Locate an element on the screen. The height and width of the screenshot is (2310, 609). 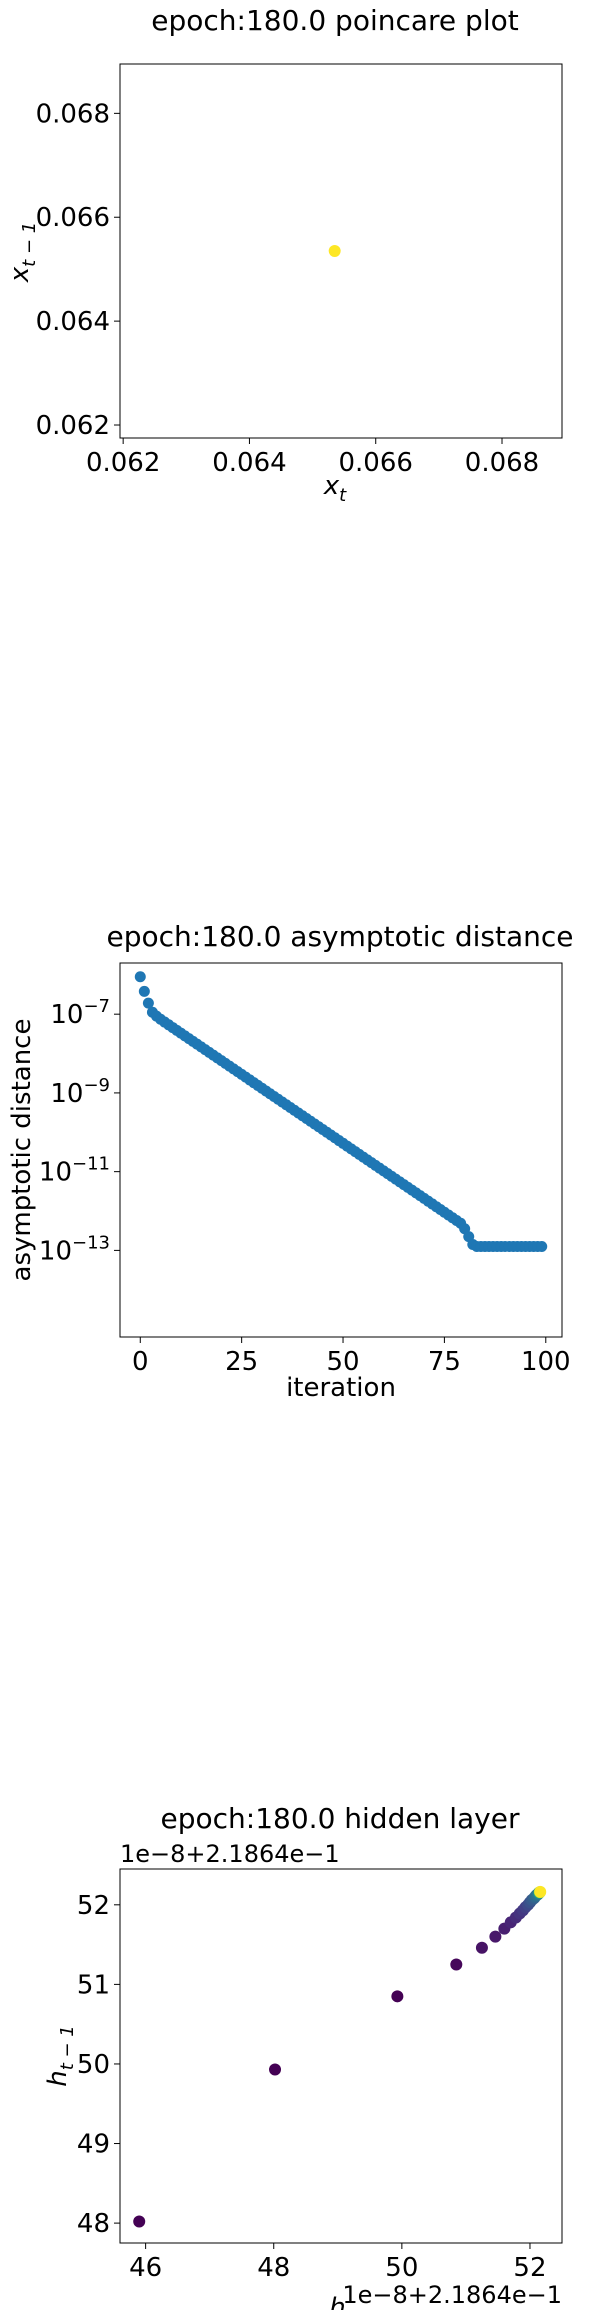
y-tick-label: 51 is located at coordinates (93, 1985).